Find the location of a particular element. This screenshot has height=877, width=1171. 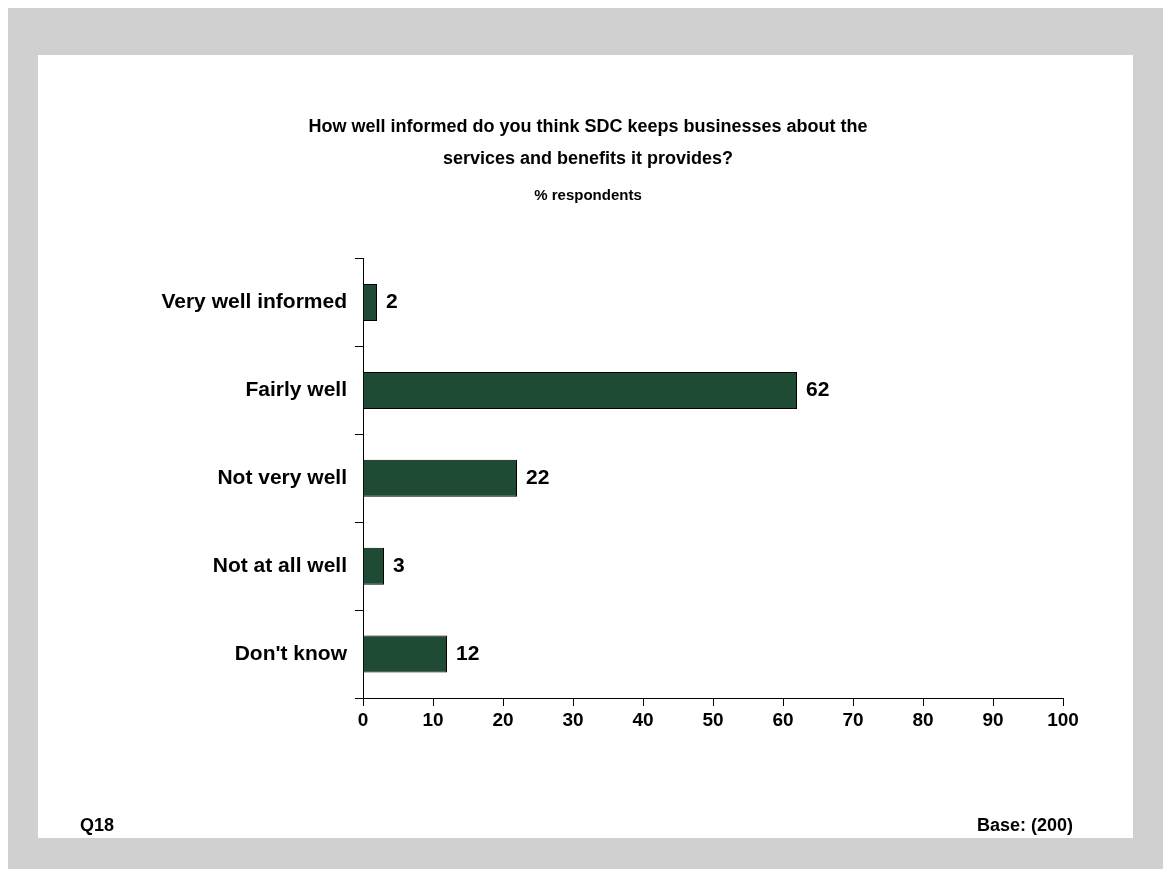

data-label: 12 is located at coordinates (468, 652).